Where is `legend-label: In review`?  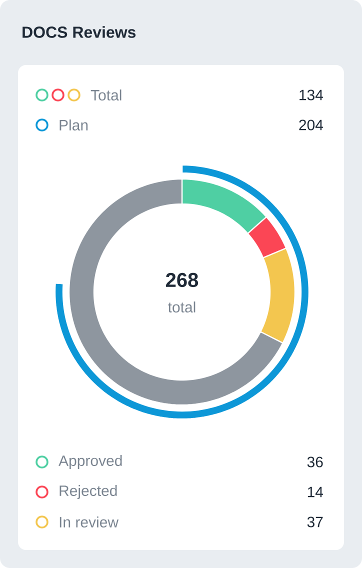
legend-label: In review is located at coordinates (89, 522).